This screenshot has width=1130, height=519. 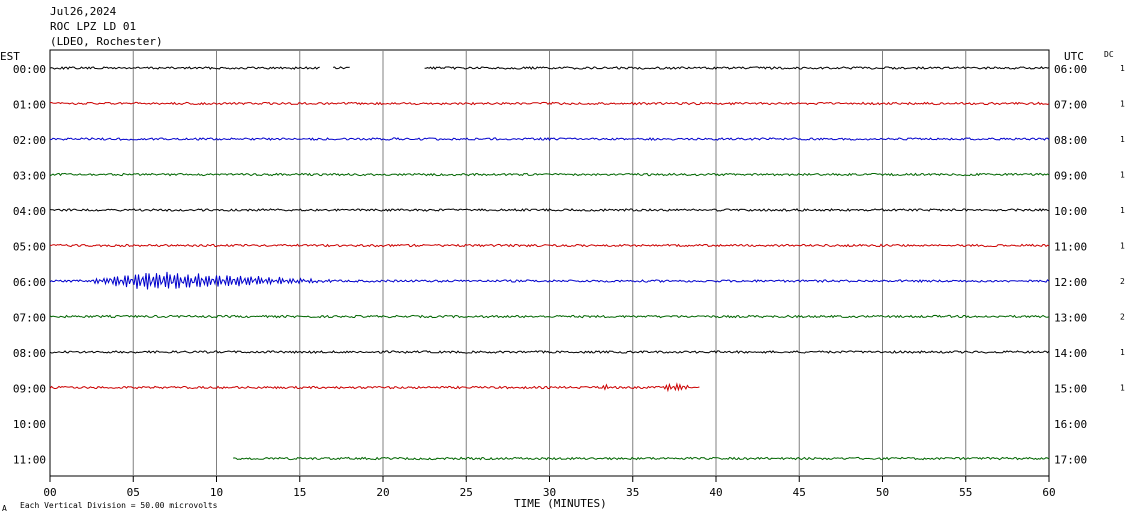 I want to click on est-row-label: 05:00, so click(x=29, y=247).